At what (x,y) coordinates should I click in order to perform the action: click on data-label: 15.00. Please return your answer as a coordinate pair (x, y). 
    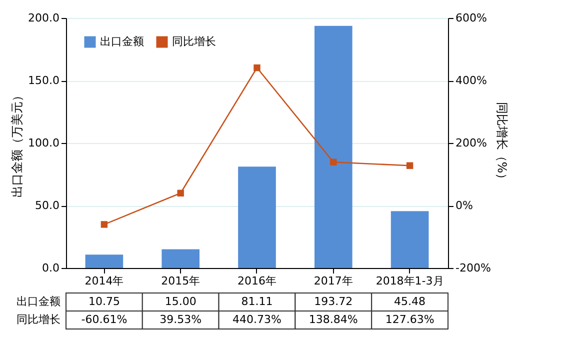
    Looking at the image, I should click on (180, 301).